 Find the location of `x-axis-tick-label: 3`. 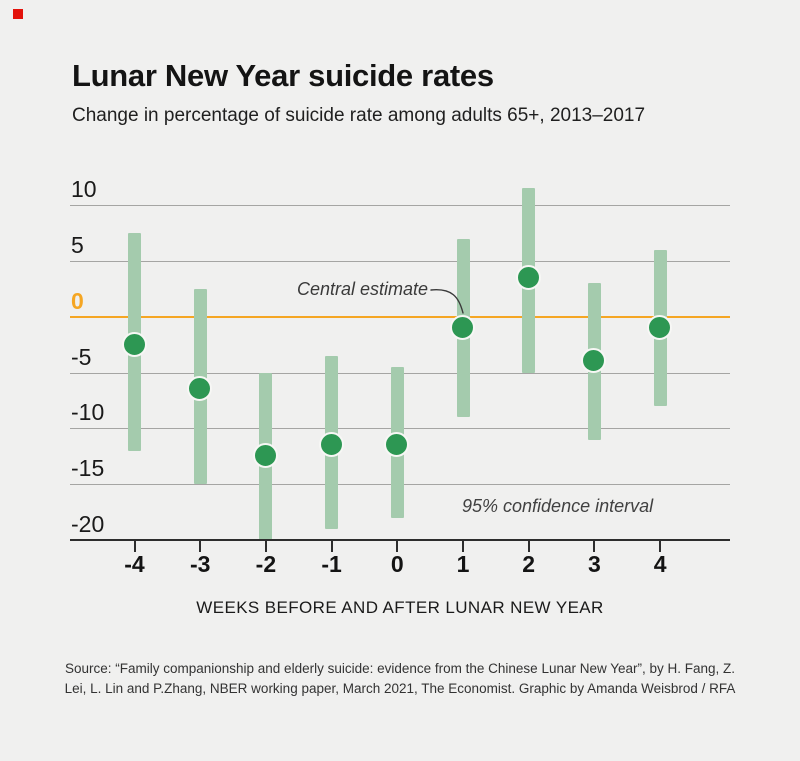

x-axis-tick-label: 3 is located at coordinates (594, 564).